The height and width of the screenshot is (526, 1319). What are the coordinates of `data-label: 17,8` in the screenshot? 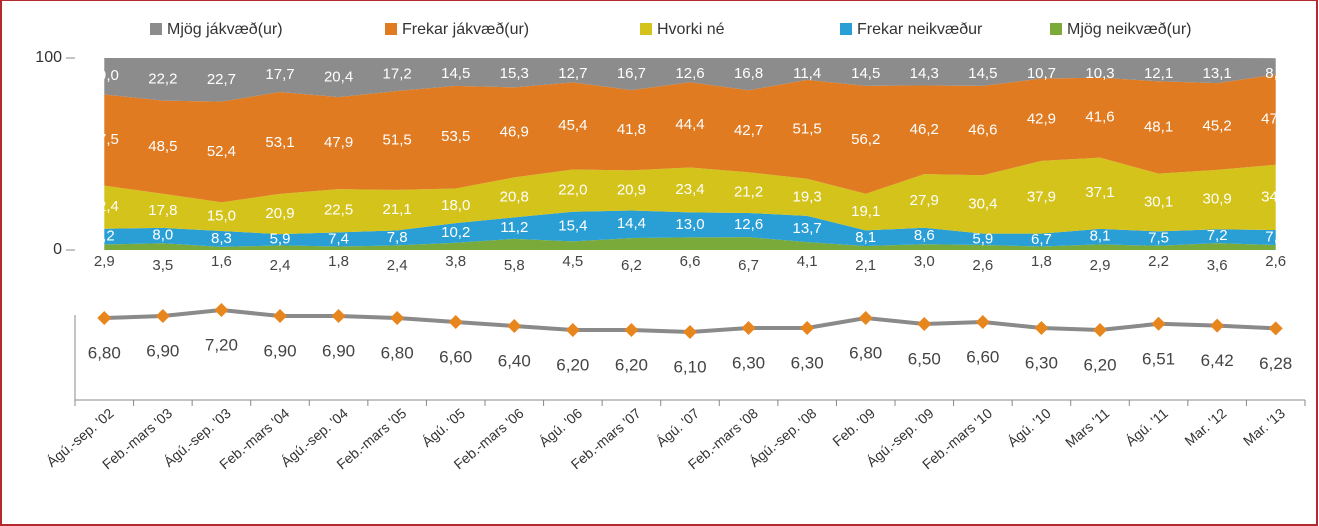 It's located at (162, 210).